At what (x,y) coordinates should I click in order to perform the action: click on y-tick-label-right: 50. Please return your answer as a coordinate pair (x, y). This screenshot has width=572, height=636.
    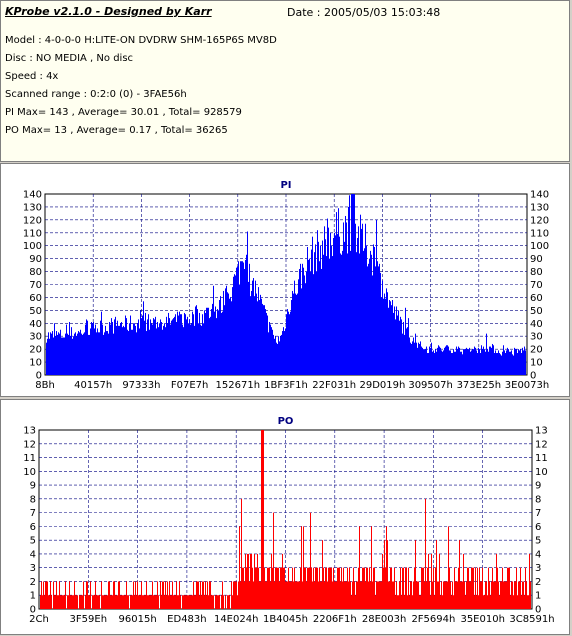
    Looking at the image, I should click on (536, 311).